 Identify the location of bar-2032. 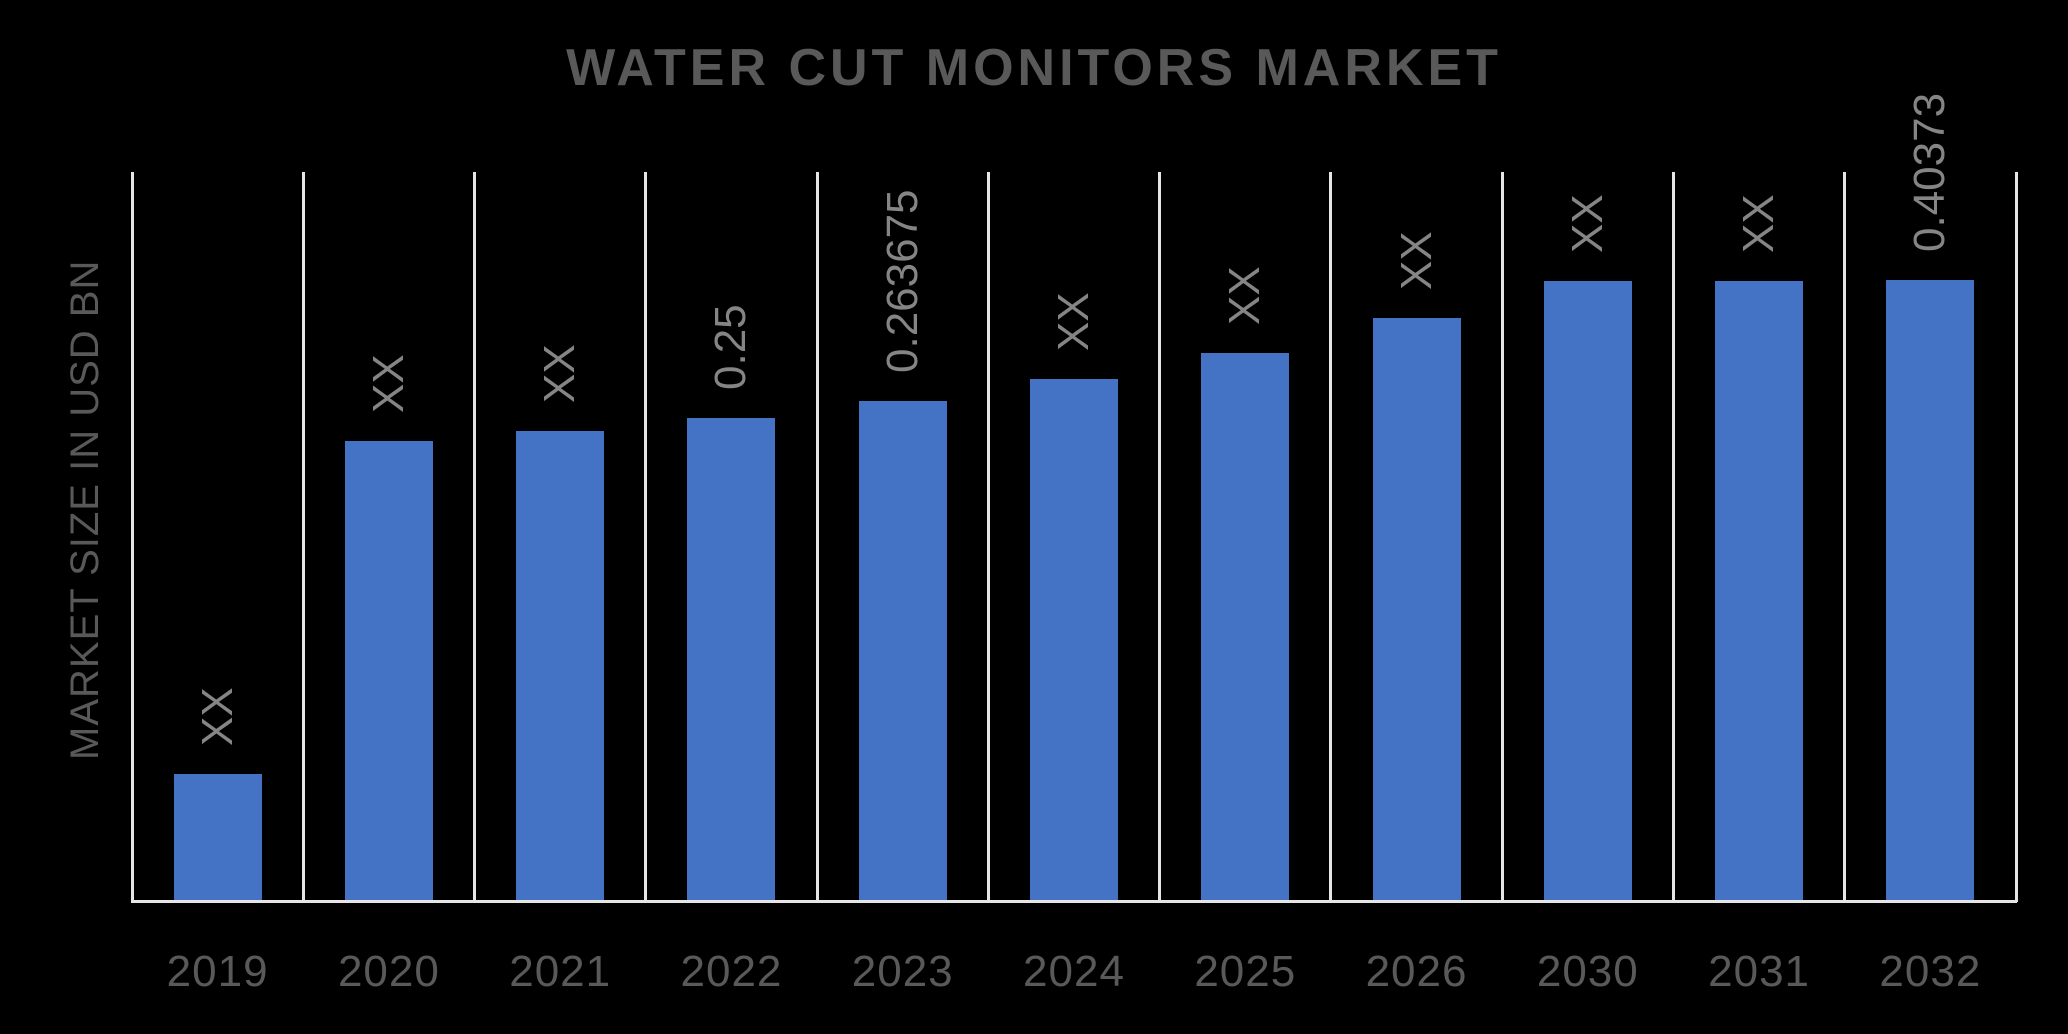
(1930, 591).